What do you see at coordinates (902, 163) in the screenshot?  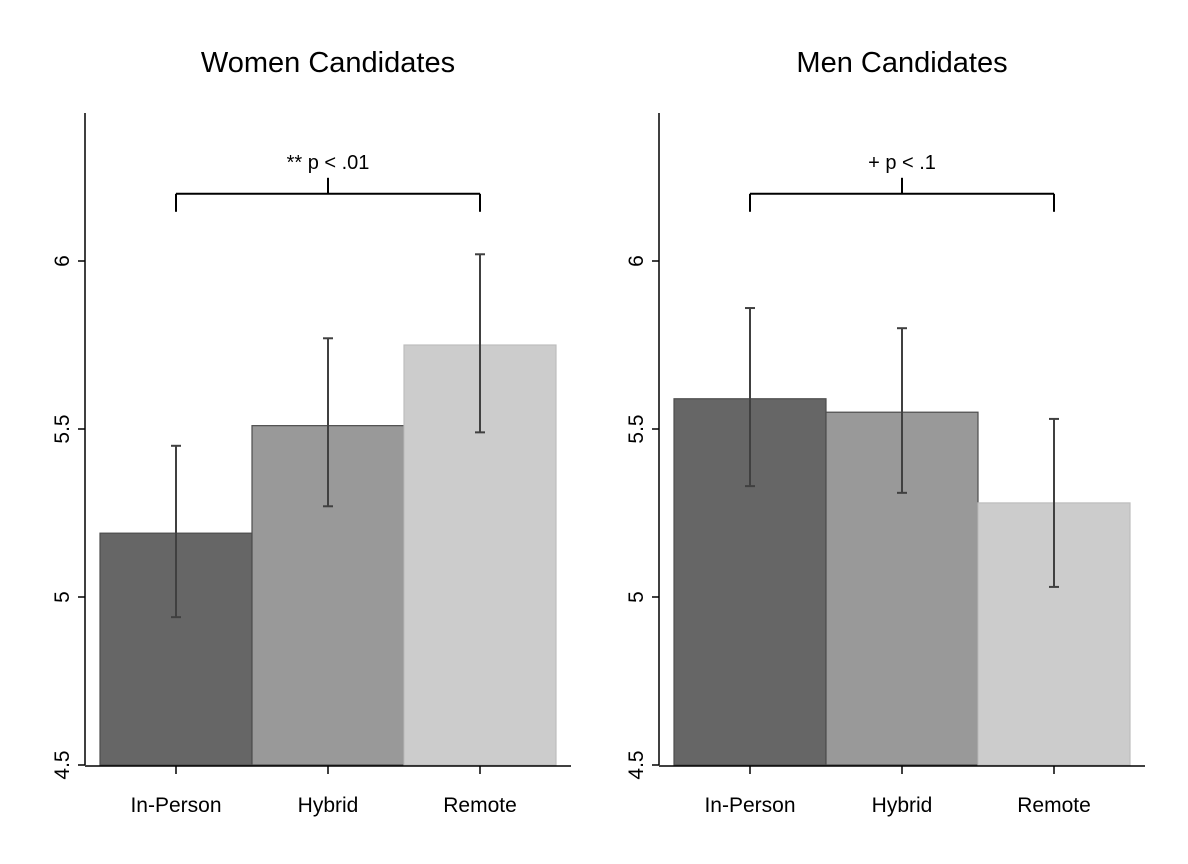 I see `significance-label: + p < .1` at bounding box center [902, 163].